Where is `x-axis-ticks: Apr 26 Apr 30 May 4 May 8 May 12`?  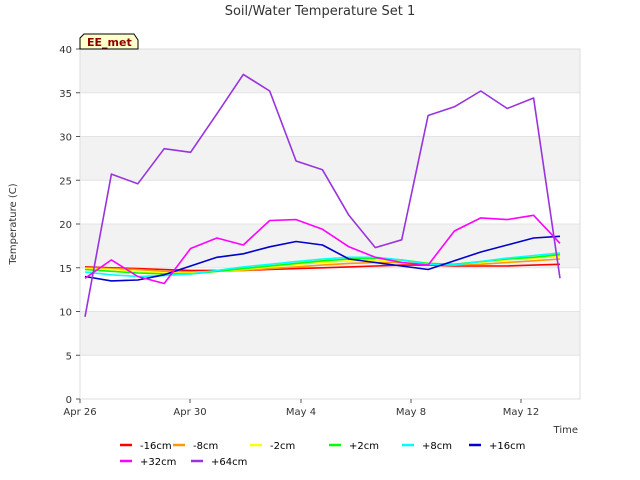
x-axis-ticks: Apr 26 Apr 30 May 4 May 8 May 12 is located at coordinates (301, 408).